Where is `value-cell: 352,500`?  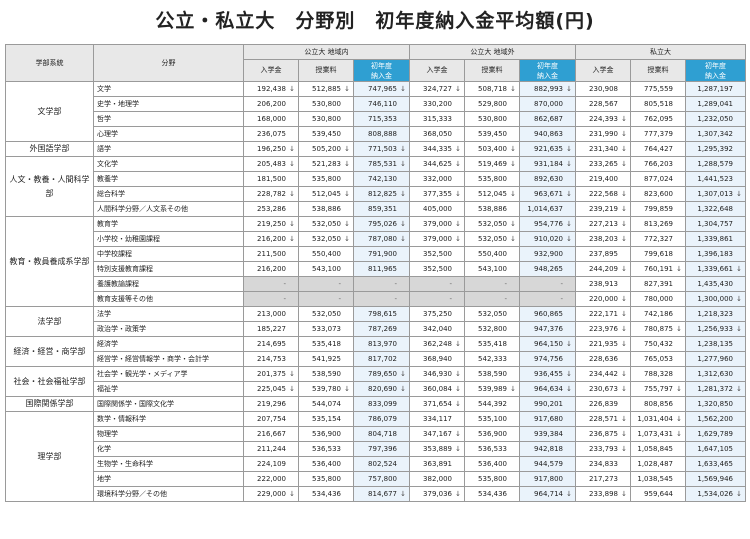
value-cell: 352,500 is located at coordinates (437, 254).